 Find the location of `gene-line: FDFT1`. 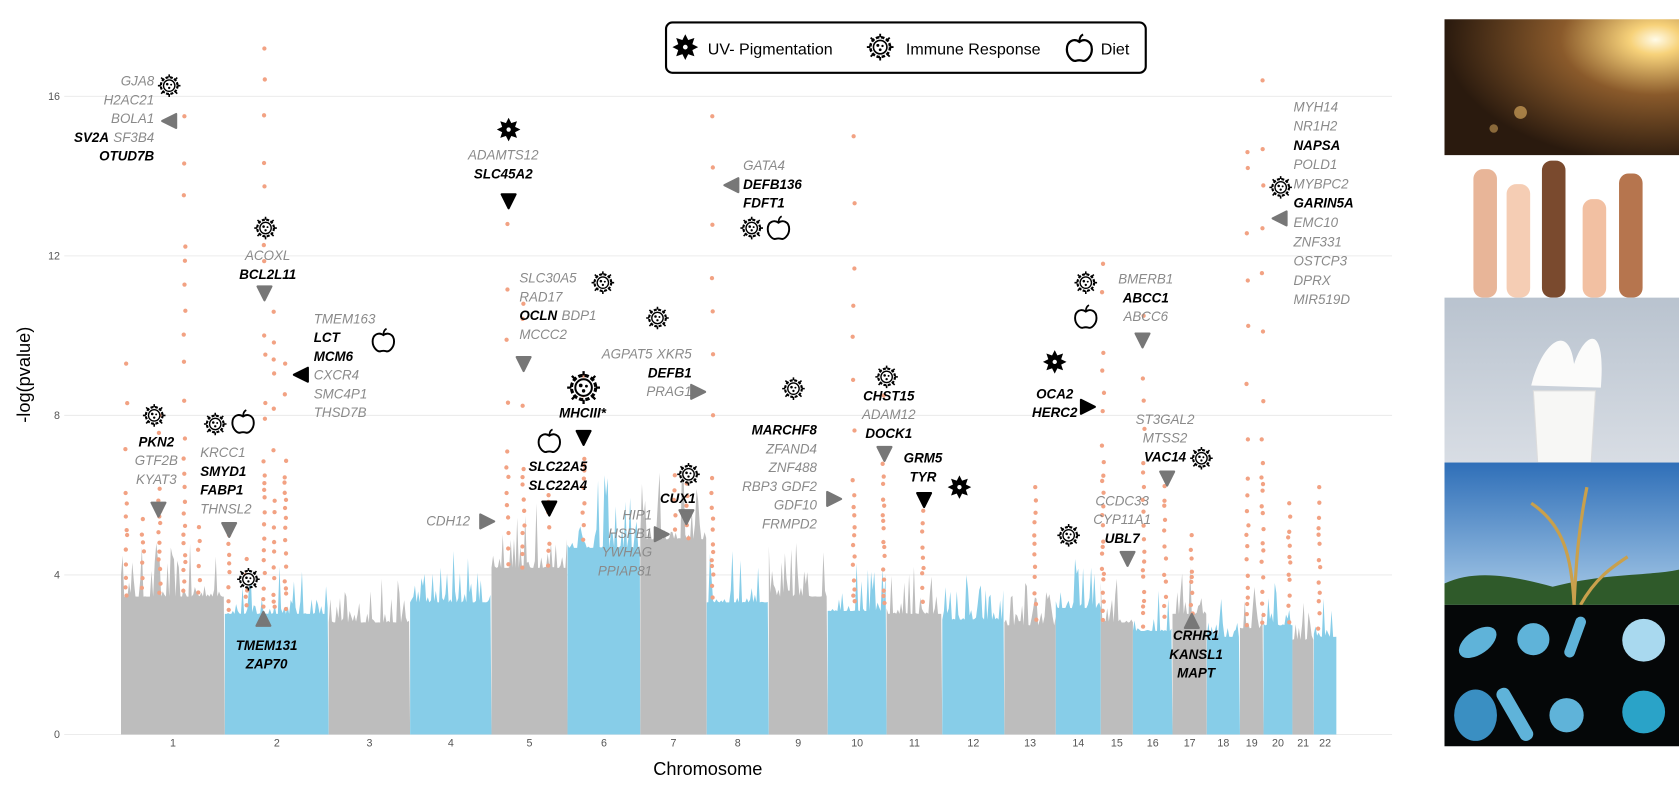

gene-line: FDFT1 is located at coordinates (764, 203).